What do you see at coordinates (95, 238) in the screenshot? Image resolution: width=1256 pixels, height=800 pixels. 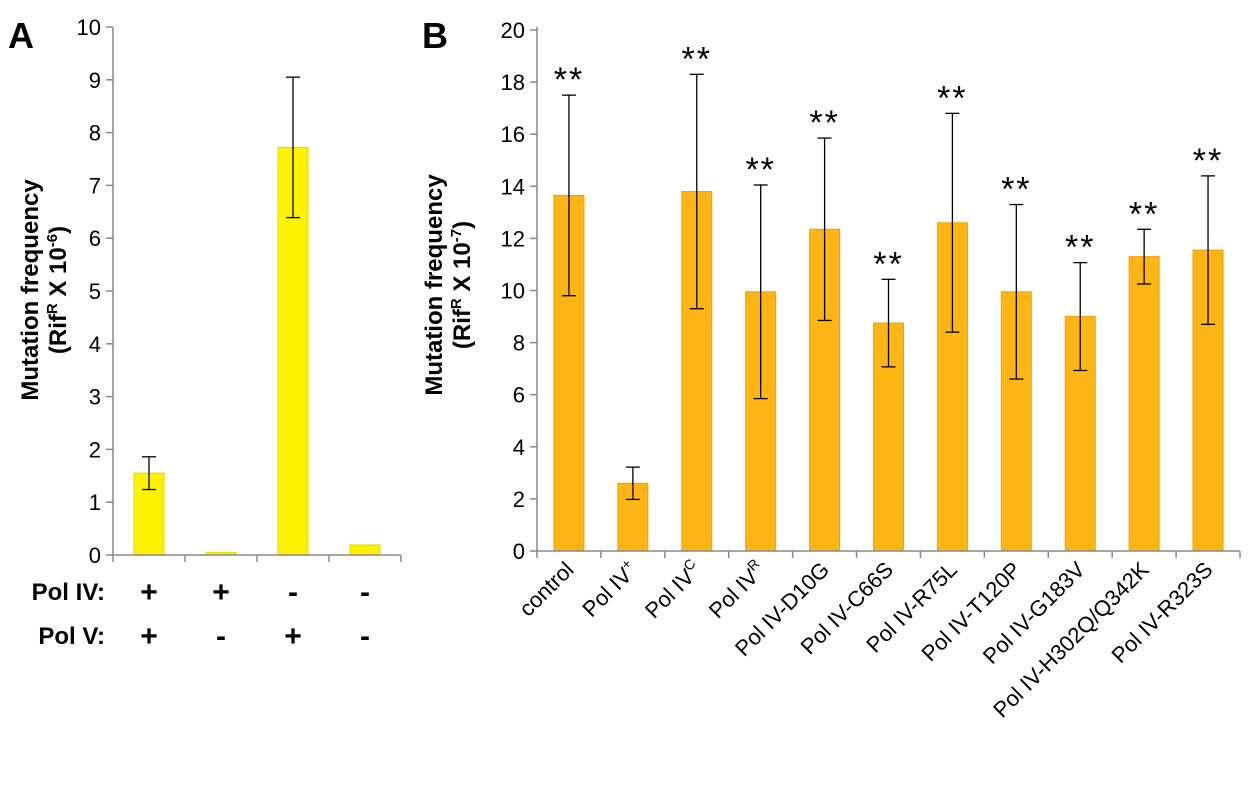 I see `panel-a-y-tick-label: 6` at bounding box center [95, 238].